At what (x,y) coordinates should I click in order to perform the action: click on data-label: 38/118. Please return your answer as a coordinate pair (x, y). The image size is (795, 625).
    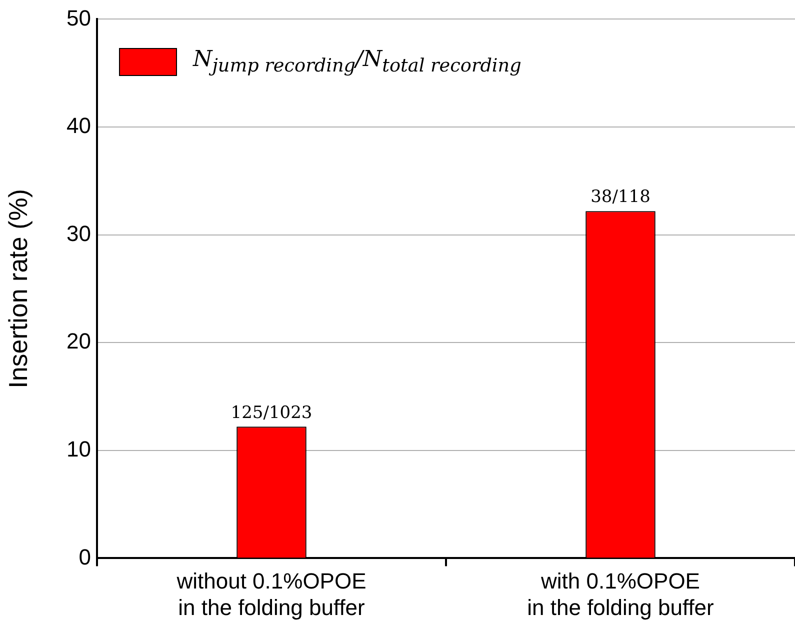
    Looking at the image, I should click on (620, 197).